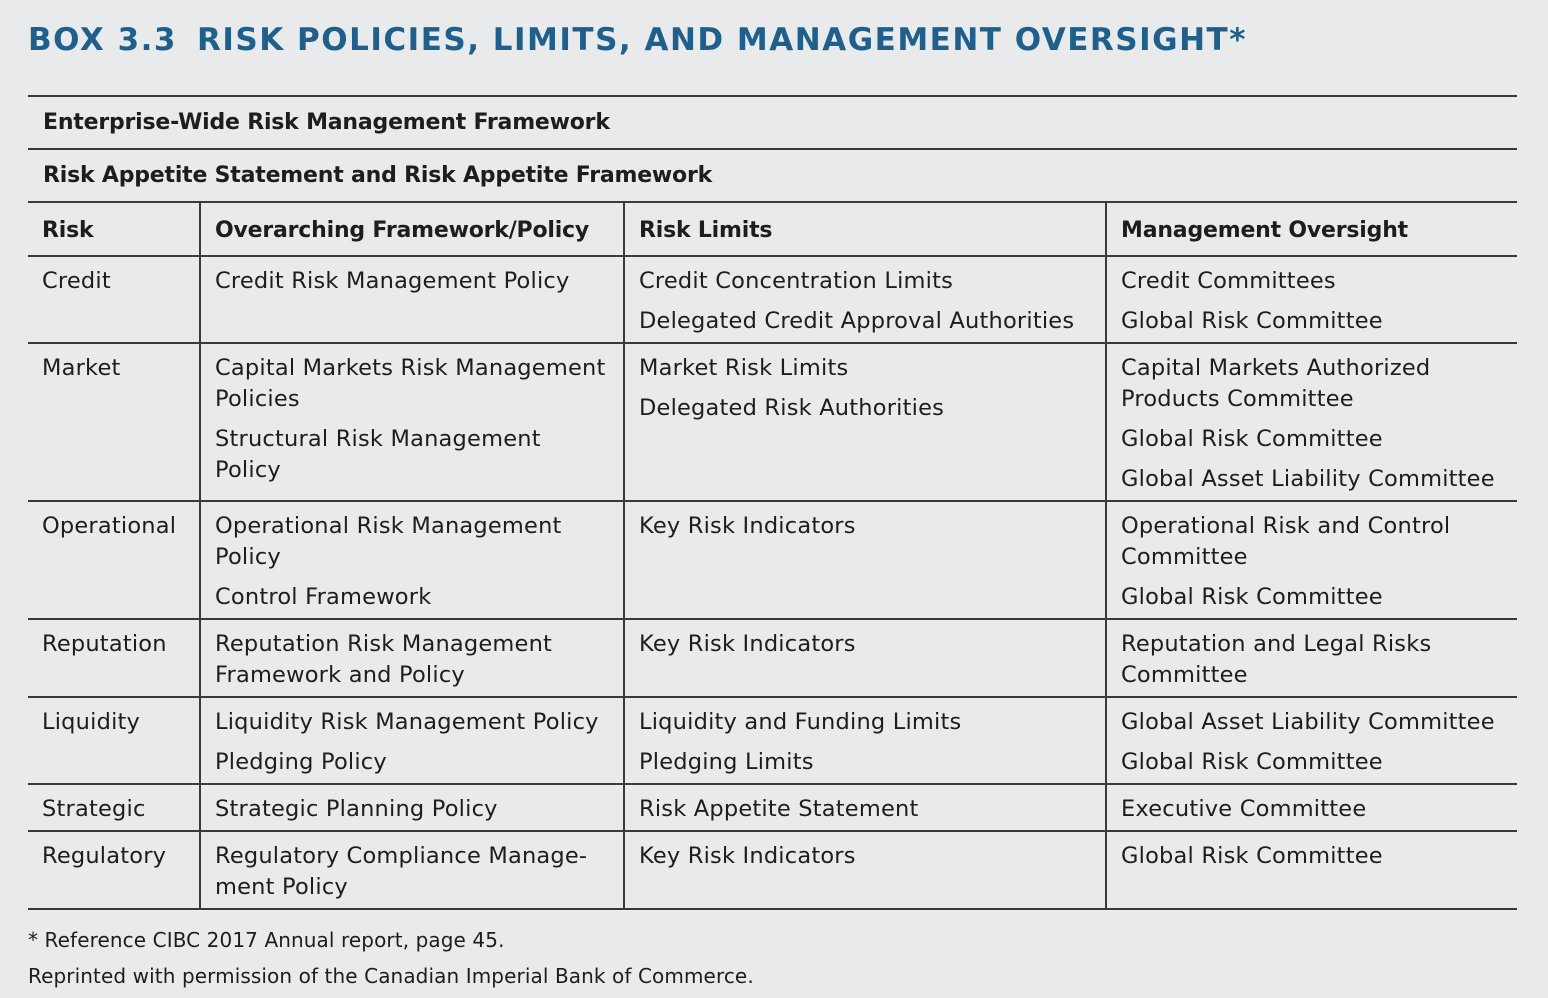 Image resolution: width=1548 pixels, height=998 pixels. What do you see at coordinates (1244, 809) in the screenshot?
I see `oversight-item: Executive Committee` at bounding box center [1244, 809].